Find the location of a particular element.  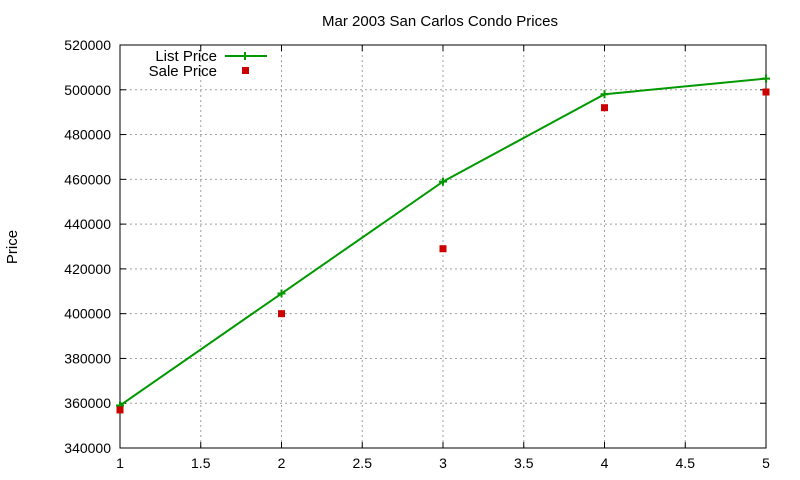

y-tick-label: 480000 is located at coordinates (87, 135).